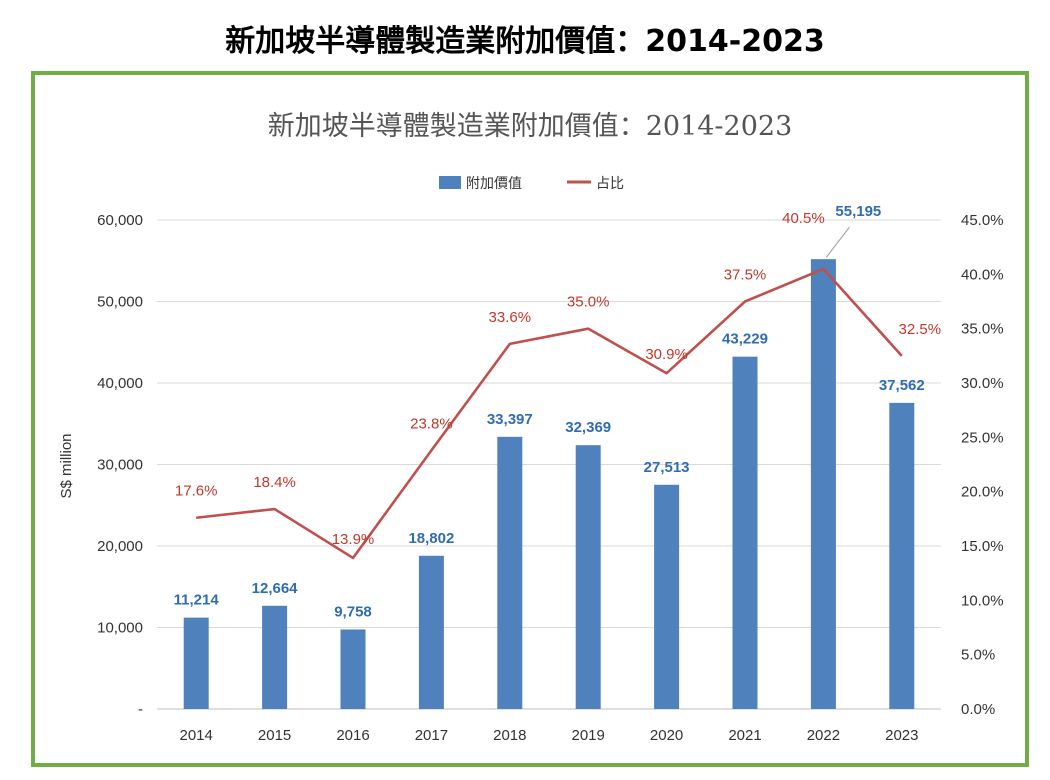 The height and width of the screenshot is (780, 1050). Describe the element at coordinates (666, 735) in the screenshot. I see `x-tick-label: 2020` at that location.